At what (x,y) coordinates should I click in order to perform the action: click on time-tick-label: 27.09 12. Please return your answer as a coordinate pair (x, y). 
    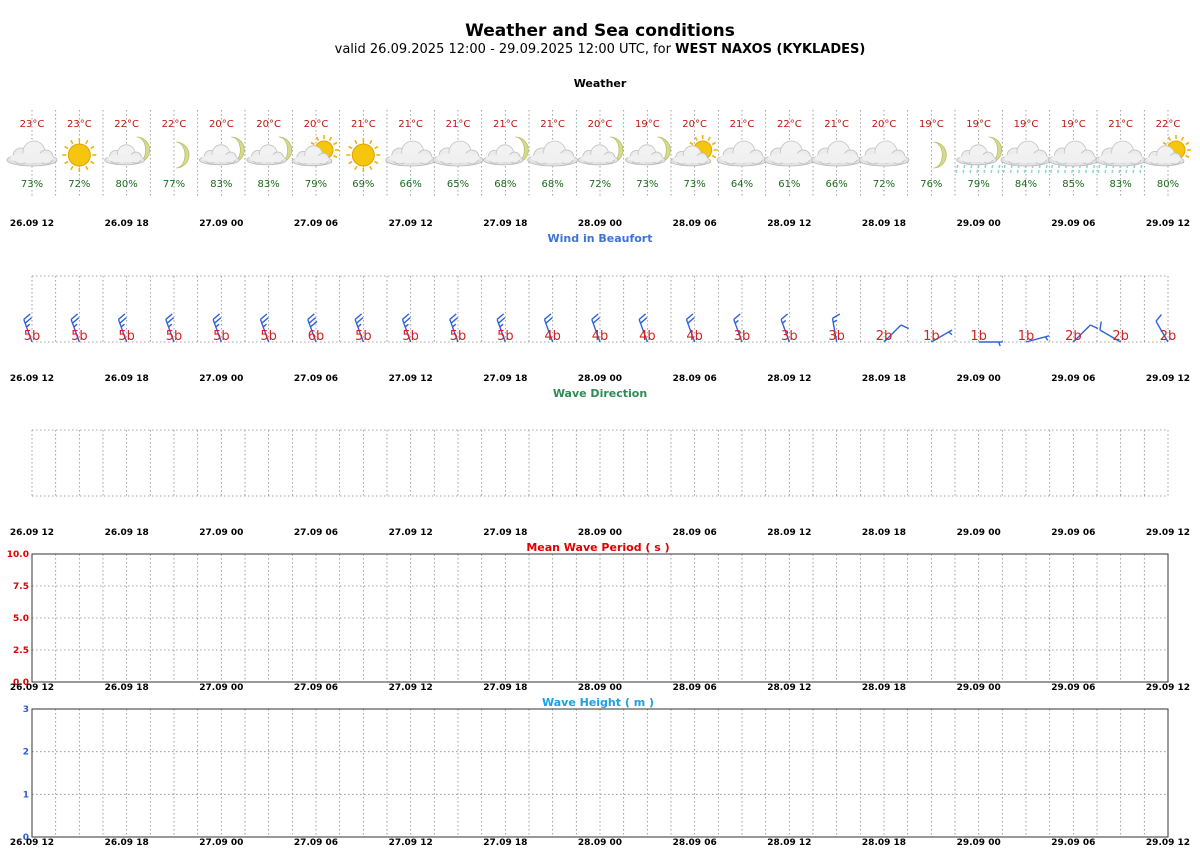
    Looking at the image, I should click on (411, 379).